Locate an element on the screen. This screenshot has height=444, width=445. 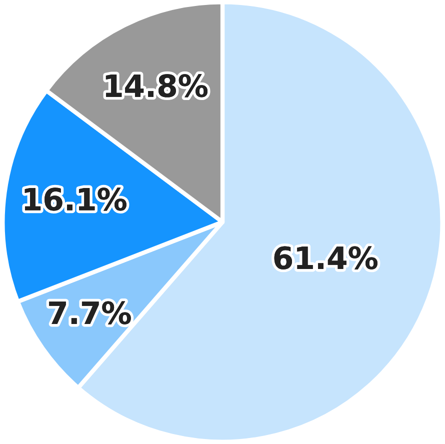
data-label: 61.4% is located at coordinates (326, 258).